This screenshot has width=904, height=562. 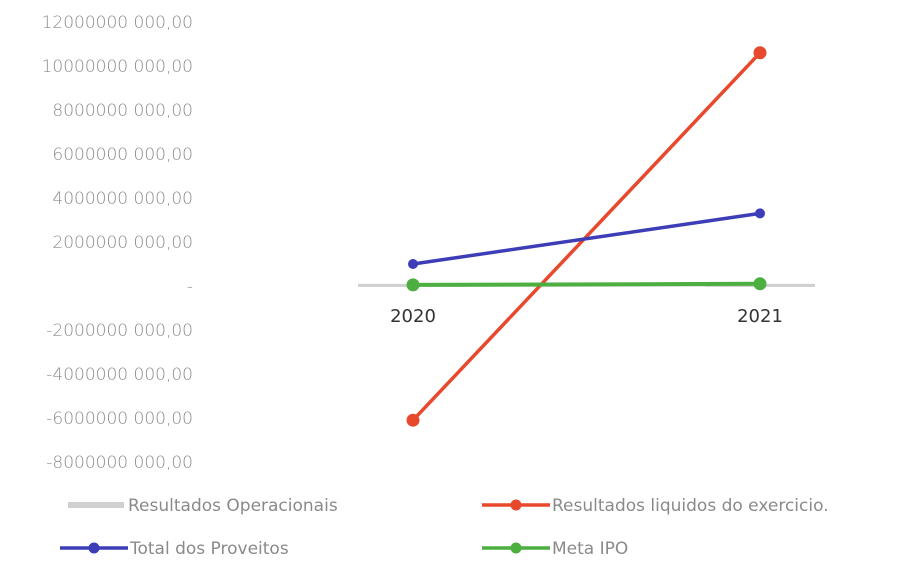 What do you see at coordinates (590, 549) in the screenshot?
I see `legend-label: Meta IPO` at bounding box center [590, 549].